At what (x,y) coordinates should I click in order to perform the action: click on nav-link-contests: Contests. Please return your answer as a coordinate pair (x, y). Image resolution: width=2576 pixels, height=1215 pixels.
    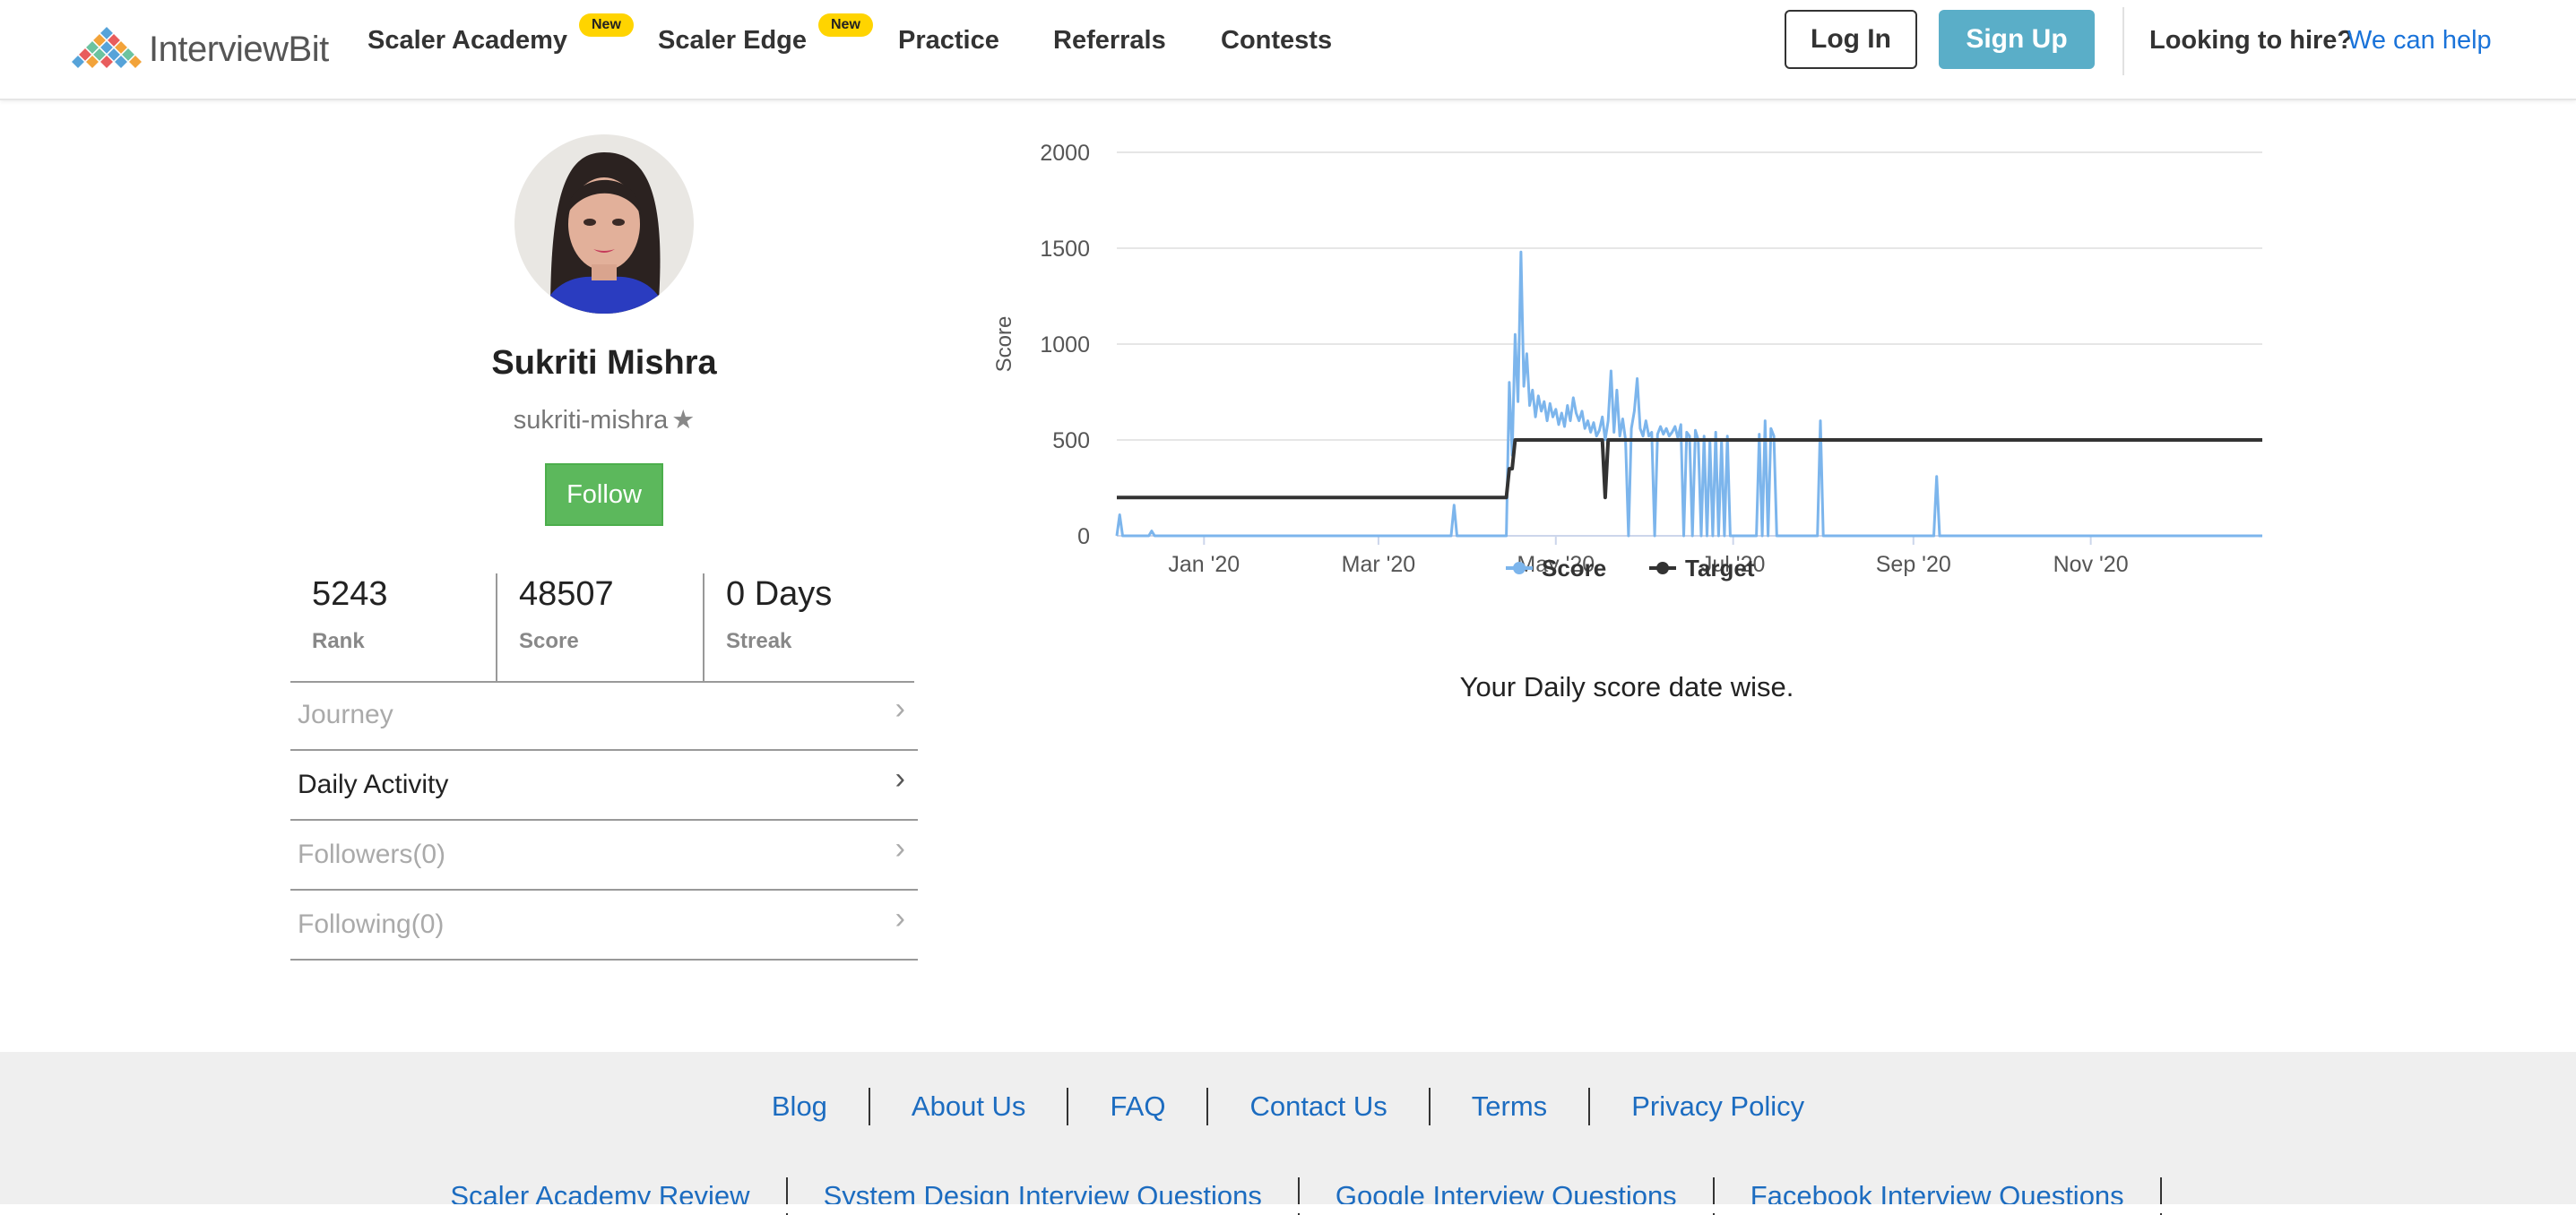
    Looking at the image, I should click on (1277, 40).